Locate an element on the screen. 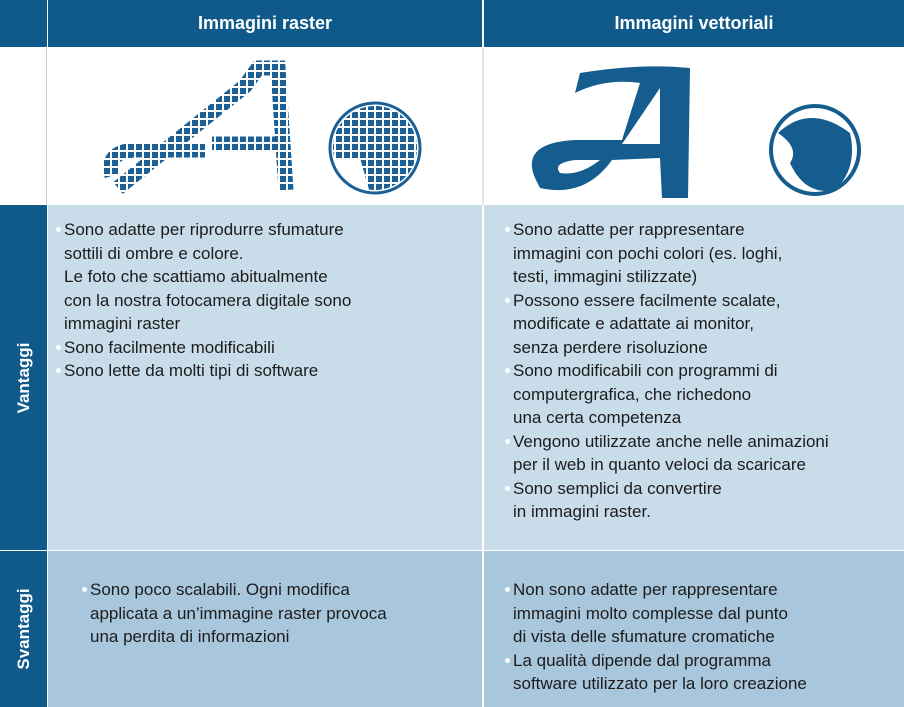 The width and height of the screenshot is (904, 707). text-line: Possono essere facilmente scalate, is located at coordinates (647, 300).